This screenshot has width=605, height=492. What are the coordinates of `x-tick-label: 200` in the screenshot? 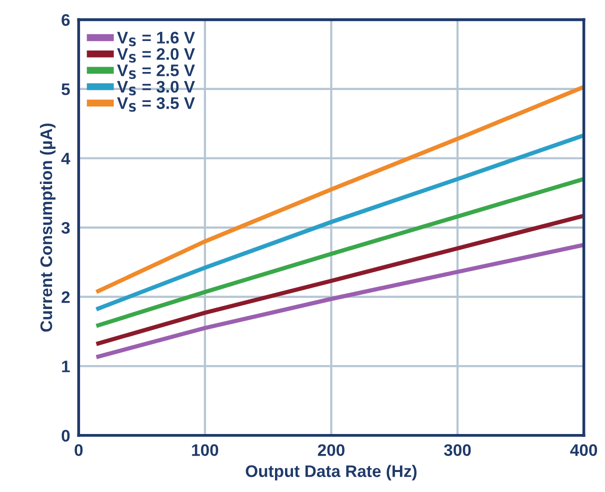 It's located at (331, 450).